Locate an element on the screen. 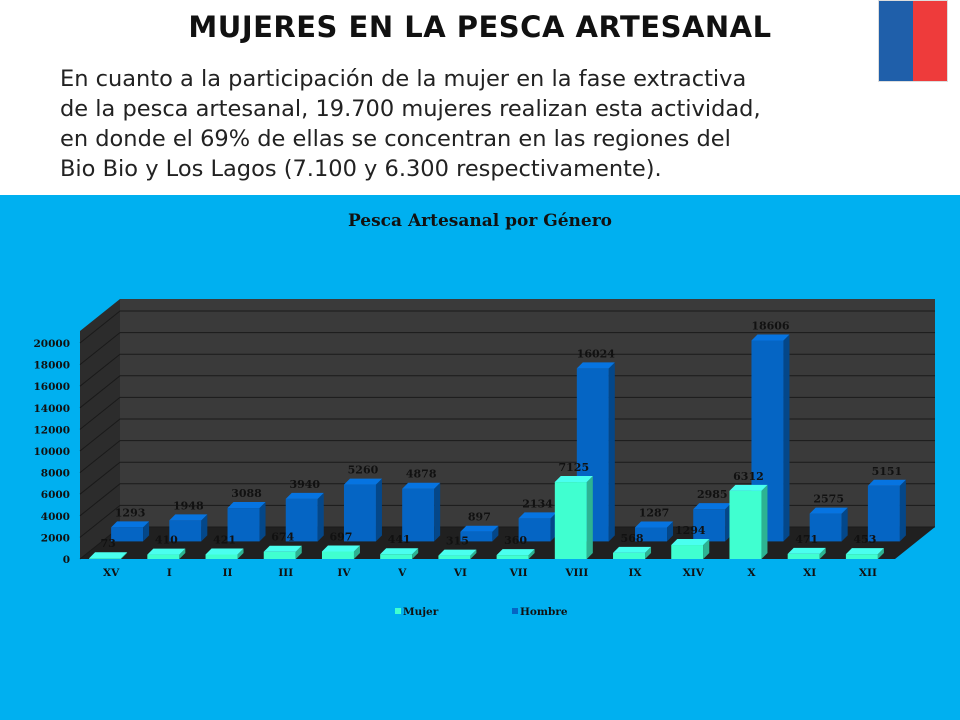 This screenshot has width=960, height=720. data-label-mujer: 73 is located at coordinates (107, 543).